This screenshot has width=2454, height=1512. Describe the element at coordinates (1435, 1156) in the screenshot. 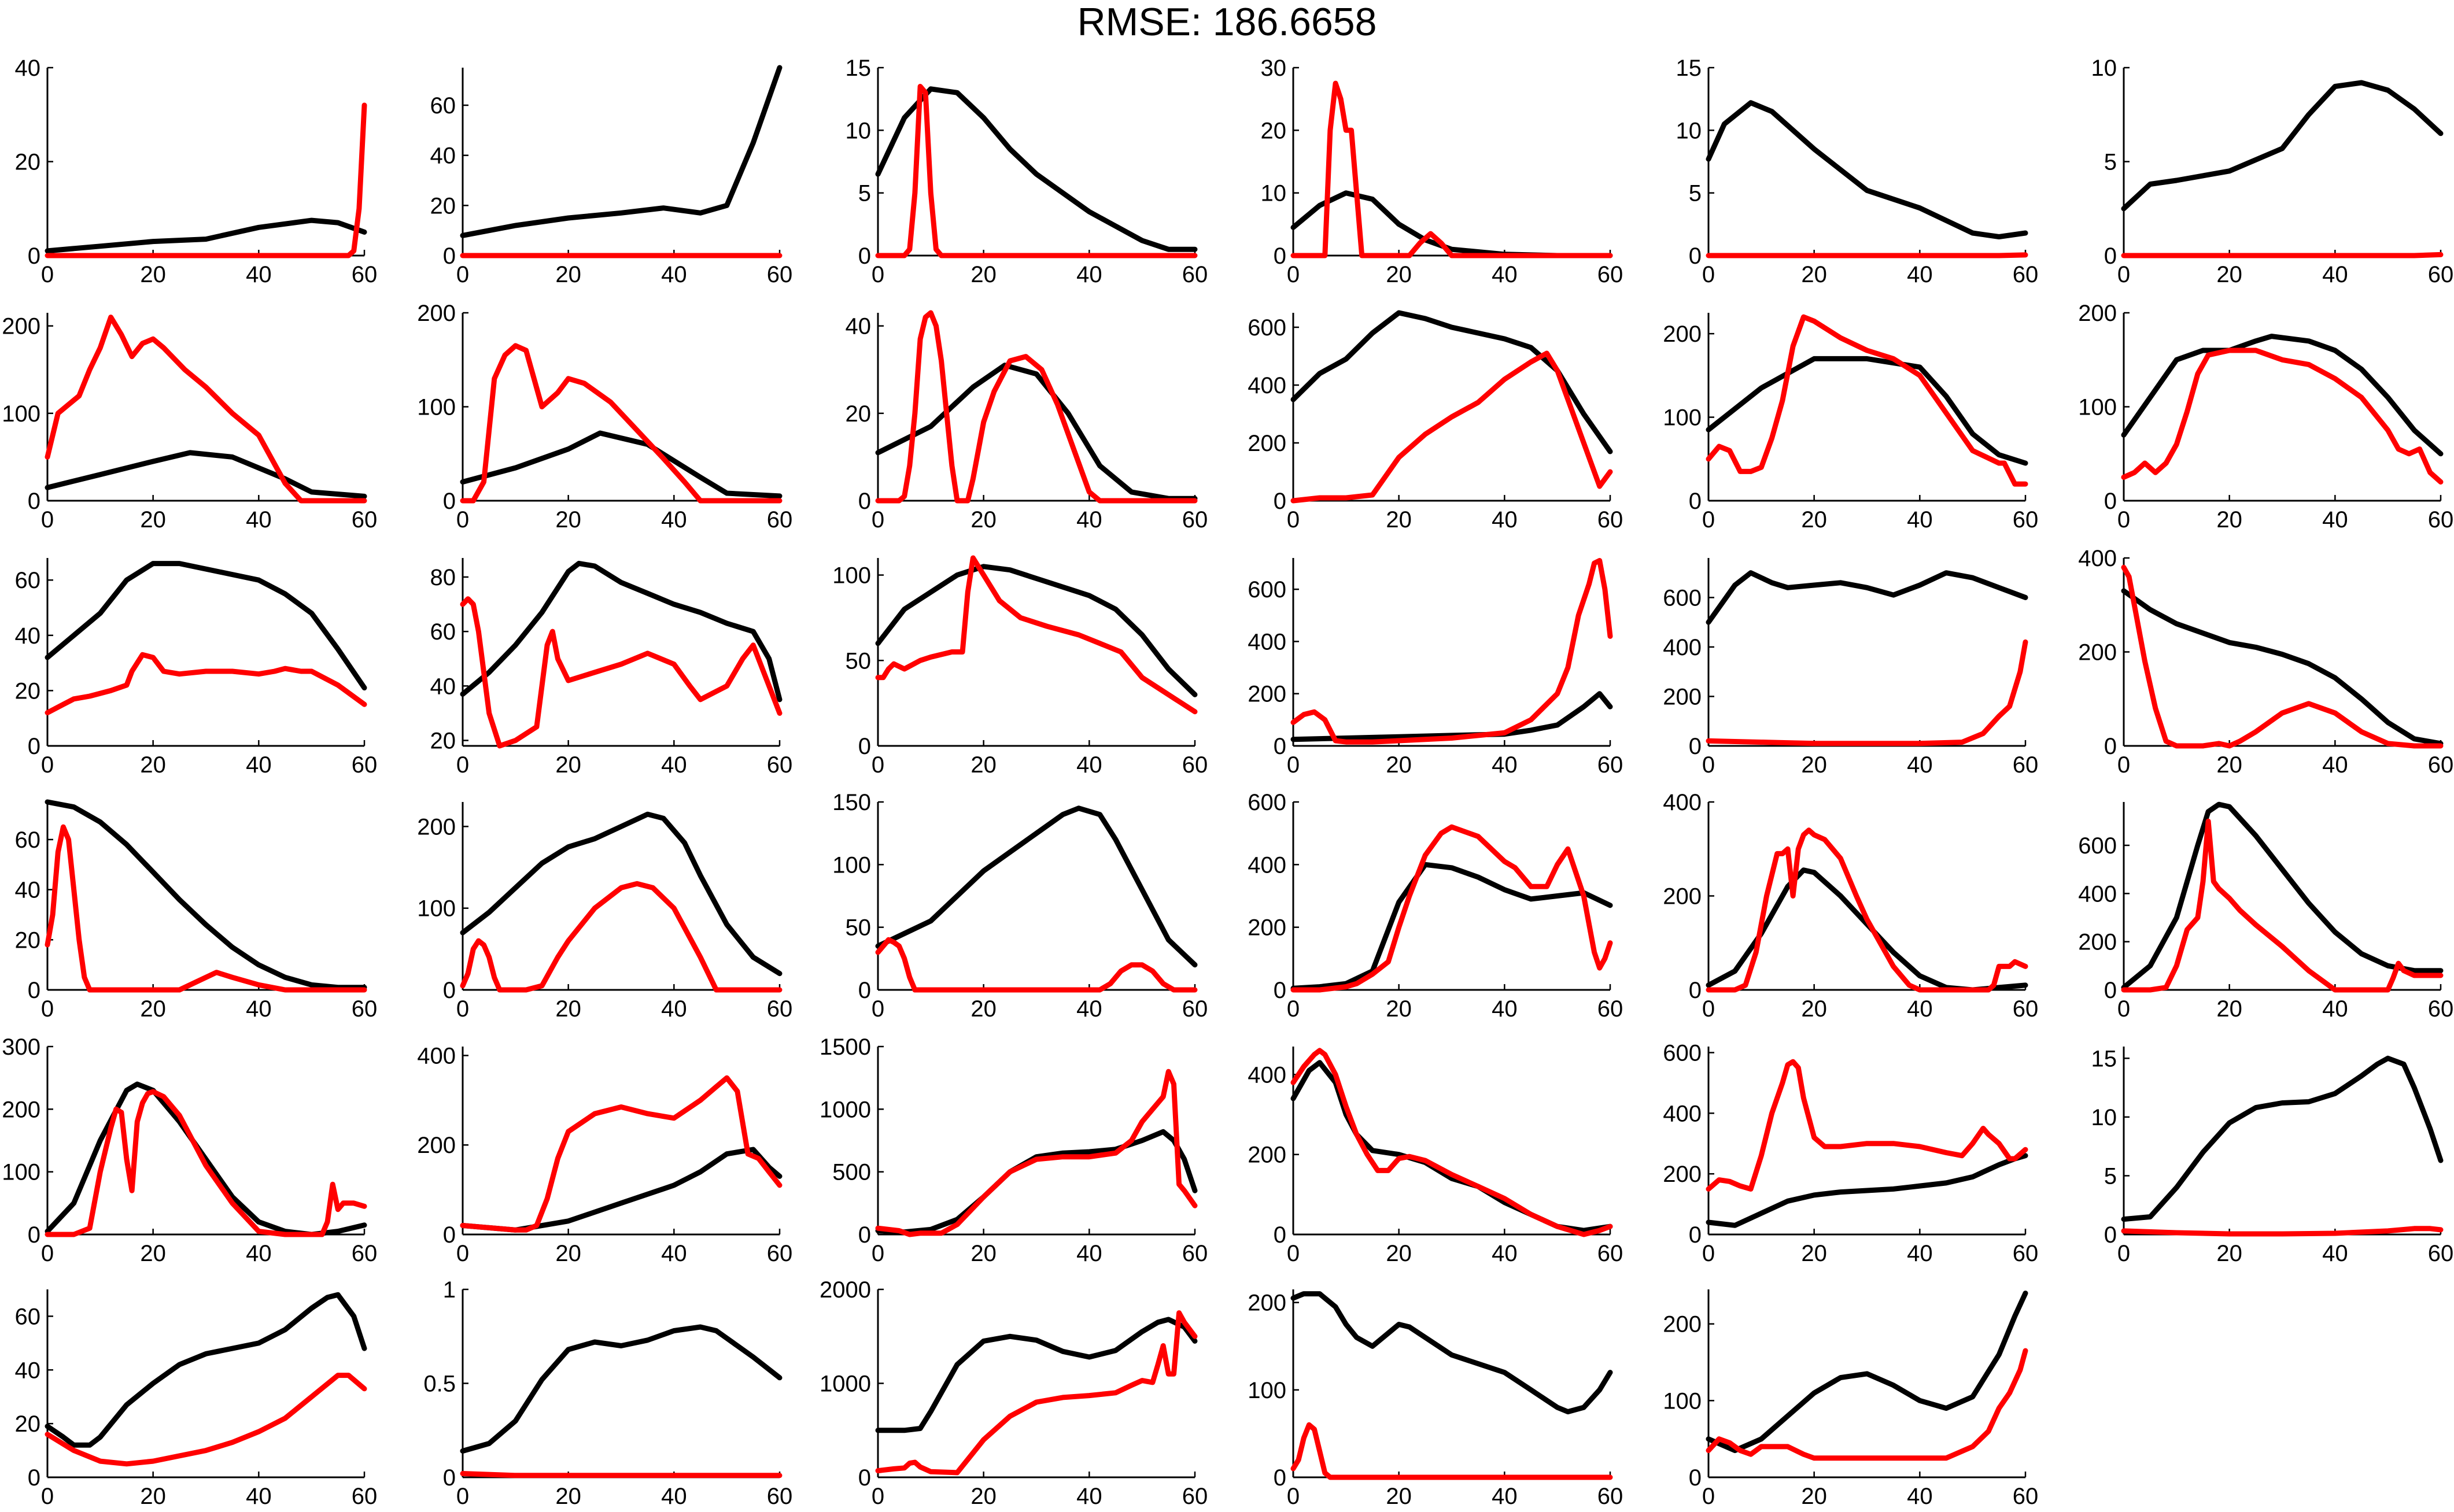

I see `subplot-28: 0 20 40 60 0 200 400` at that location.